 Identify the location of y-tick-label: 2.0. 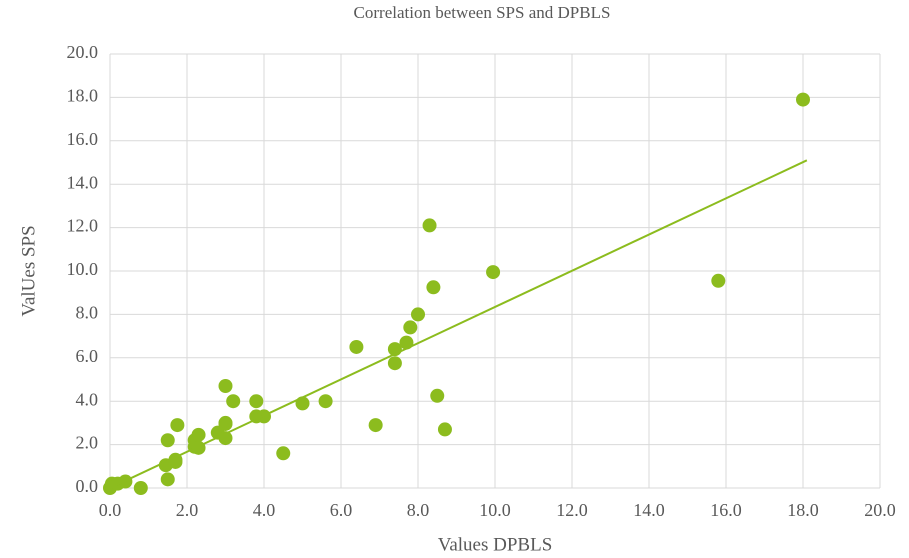
(87, 443).